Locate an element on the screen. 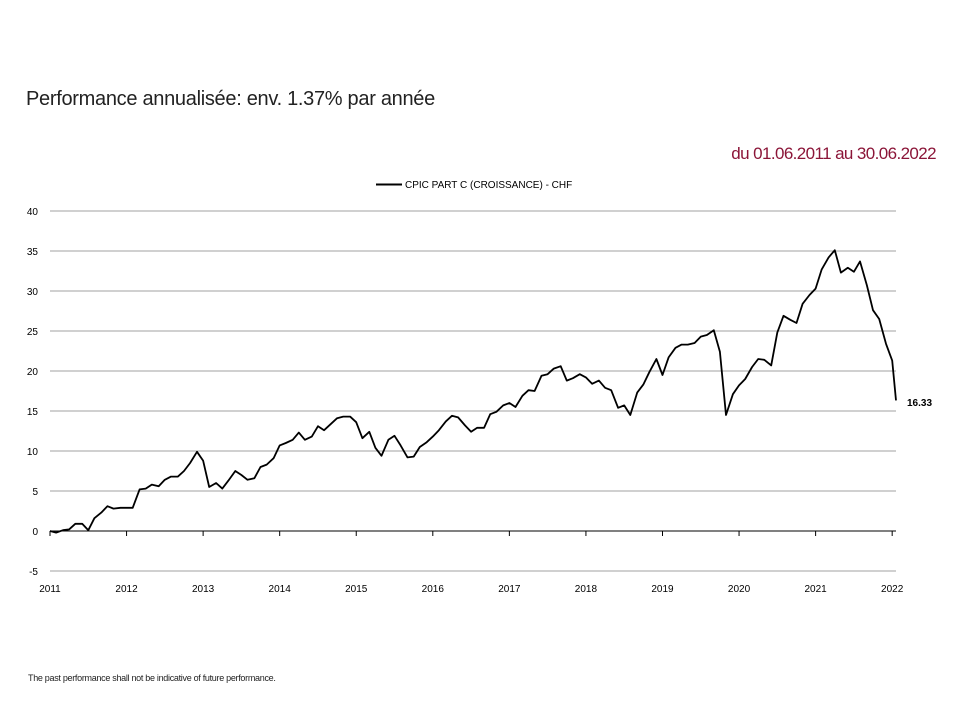 The image size is (960, 720). x-tick-label: 2018 is located at coordinates (586, 589).